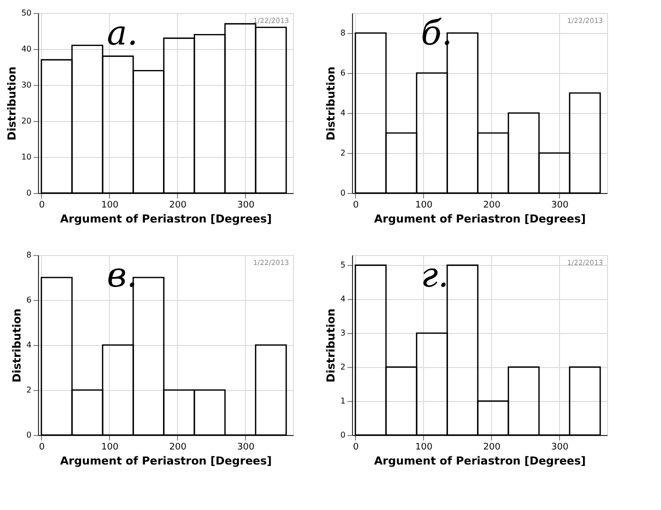  Describe the element at coordinates (122, 34) in the screenshot. I see `annotation: а.` at that location.